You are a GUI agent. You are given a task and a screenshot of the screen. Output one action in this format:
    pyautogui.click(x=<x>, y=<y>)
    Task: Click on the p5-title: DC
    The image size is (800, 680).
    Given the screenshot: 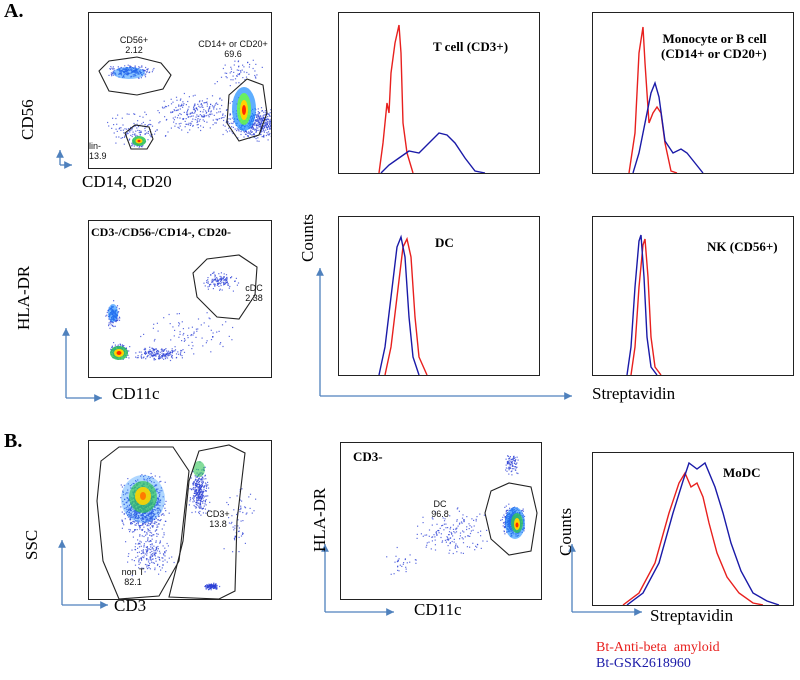 What is the action you would take?
    pyautogui.click(x=444, y=242)
    